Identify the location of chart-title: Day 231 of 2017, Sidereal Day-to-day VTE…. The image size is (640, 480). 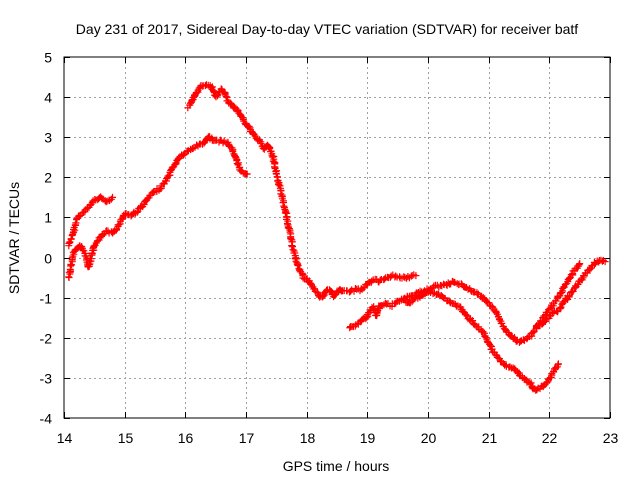
(327, 29).